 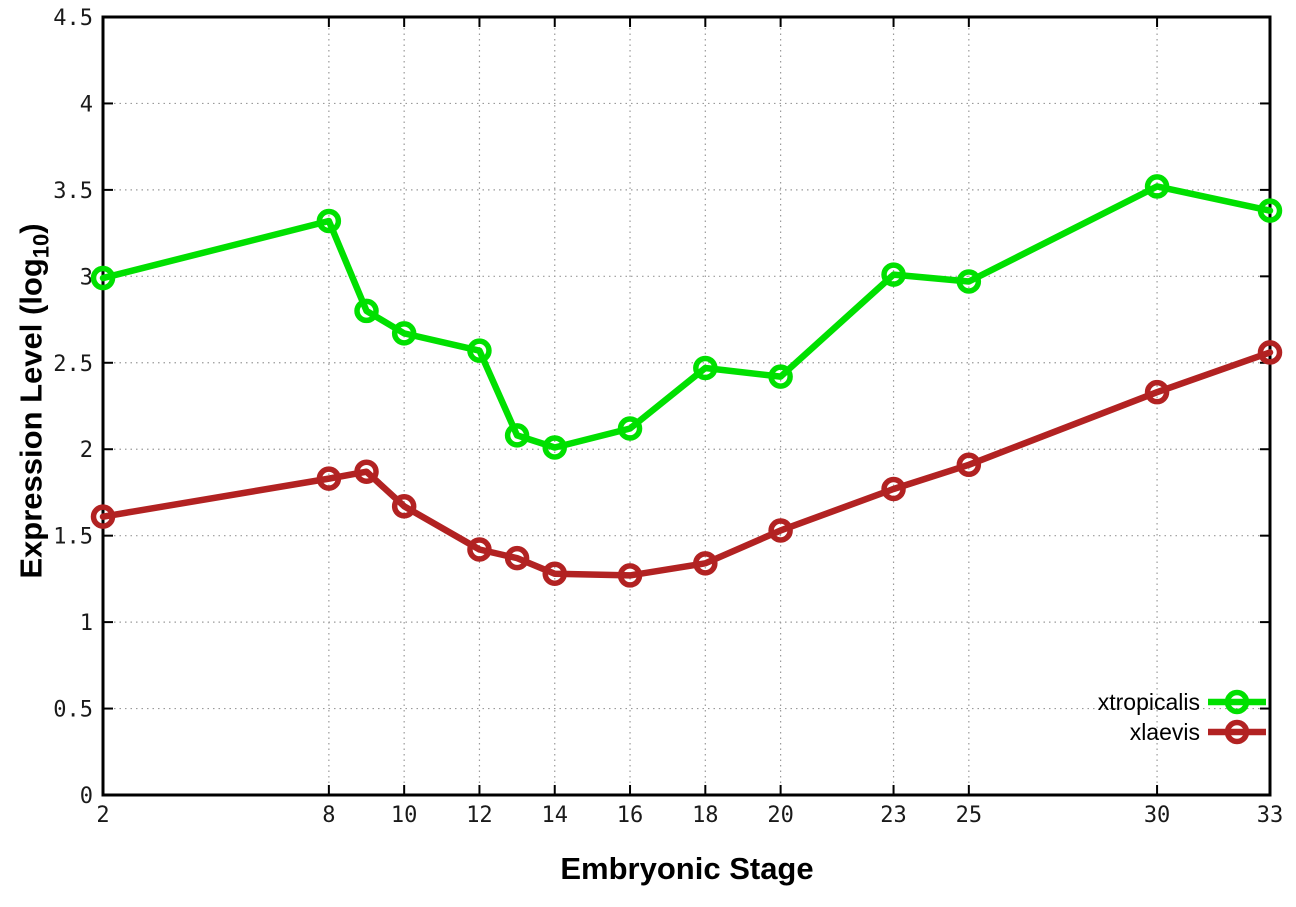 What do you see at coordinates (780, 815) in the screenshot?
I see `x-tick-label: 20` at bounding box center [780, 815].